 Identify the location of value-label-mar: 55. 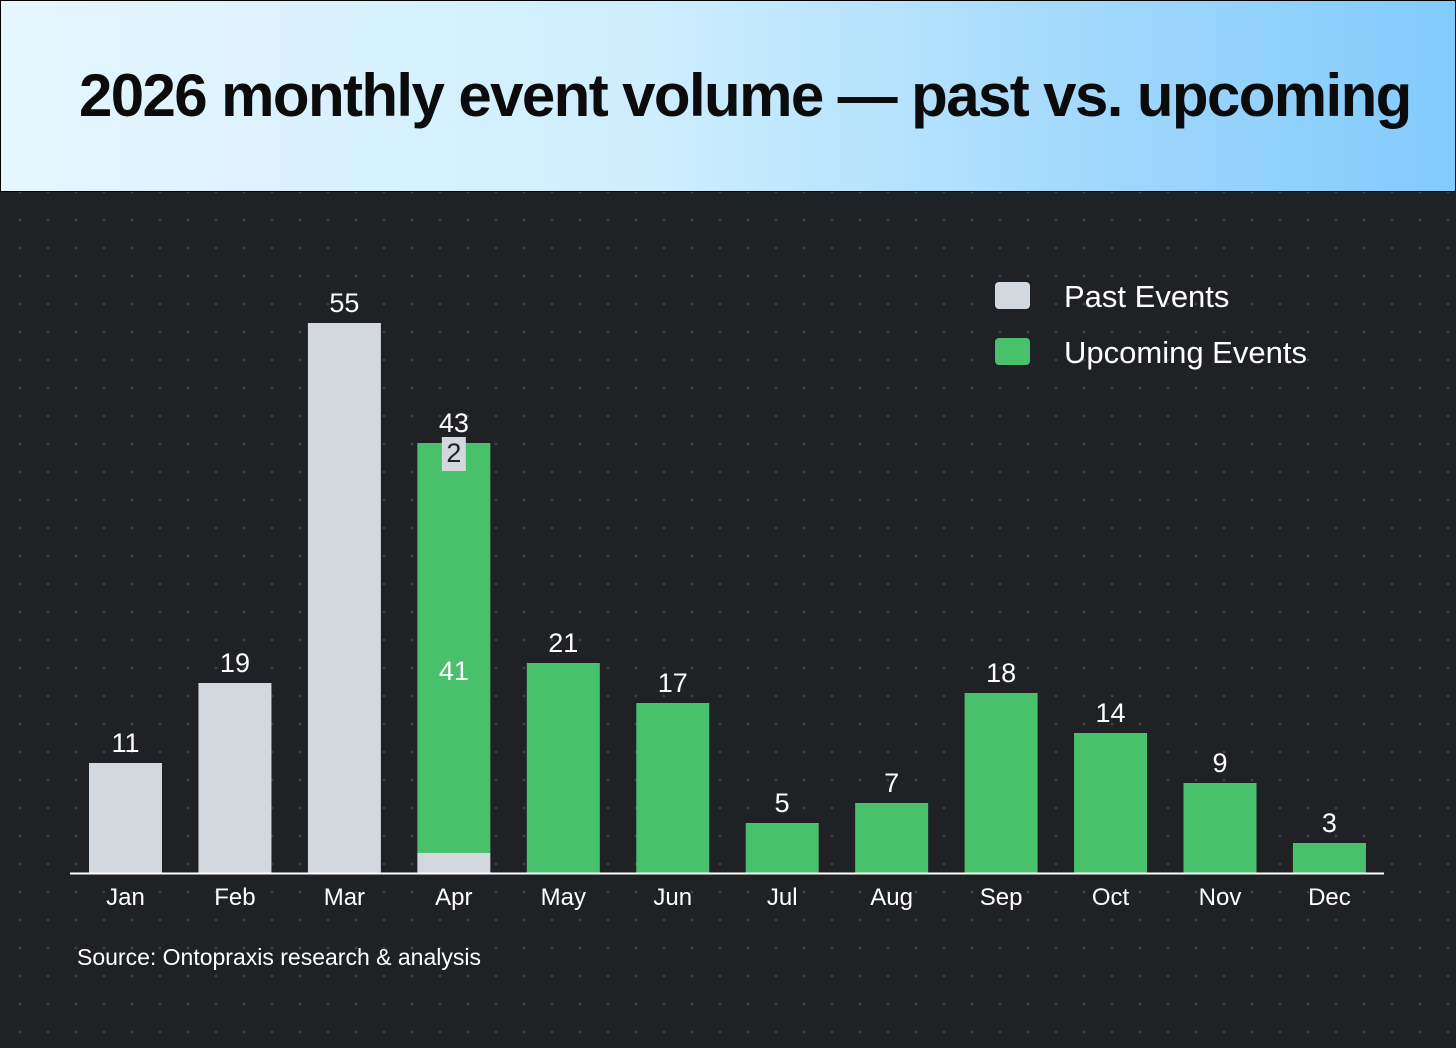
(344, 303).